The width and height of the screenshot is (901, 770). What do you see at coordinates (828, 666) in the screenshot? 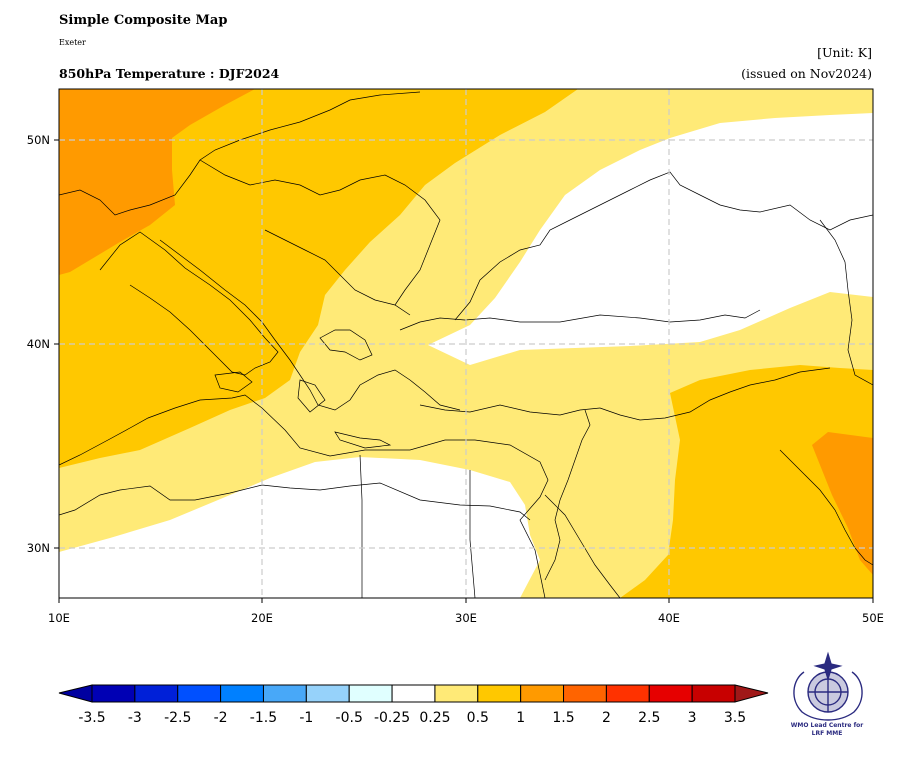
I see `logo-star` at bounding box center [828, 666].